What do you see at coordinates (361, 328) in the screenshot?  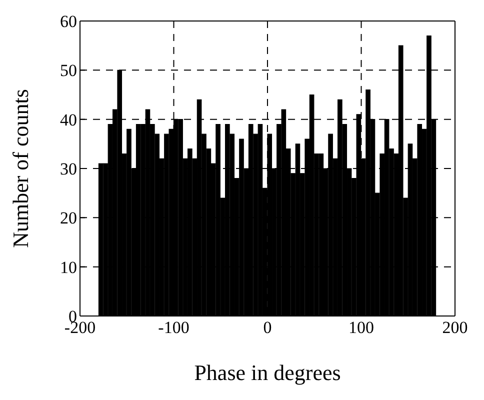 I see `x-tick-label: 100` at bounding box center [361, 328].